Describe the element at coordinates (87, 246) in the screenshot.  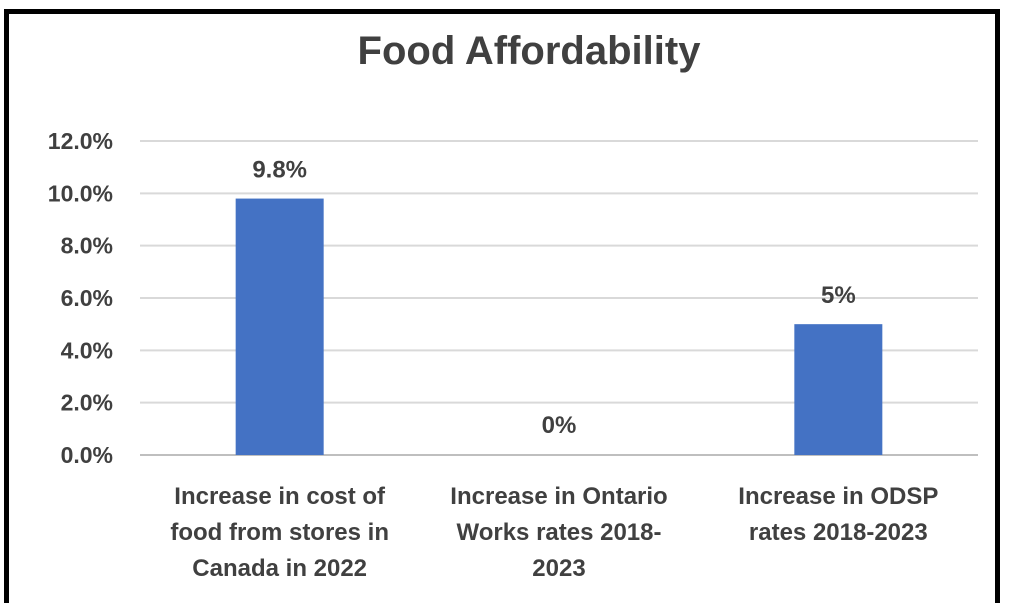
I see `y-tick-label: 8.0%` at that location.